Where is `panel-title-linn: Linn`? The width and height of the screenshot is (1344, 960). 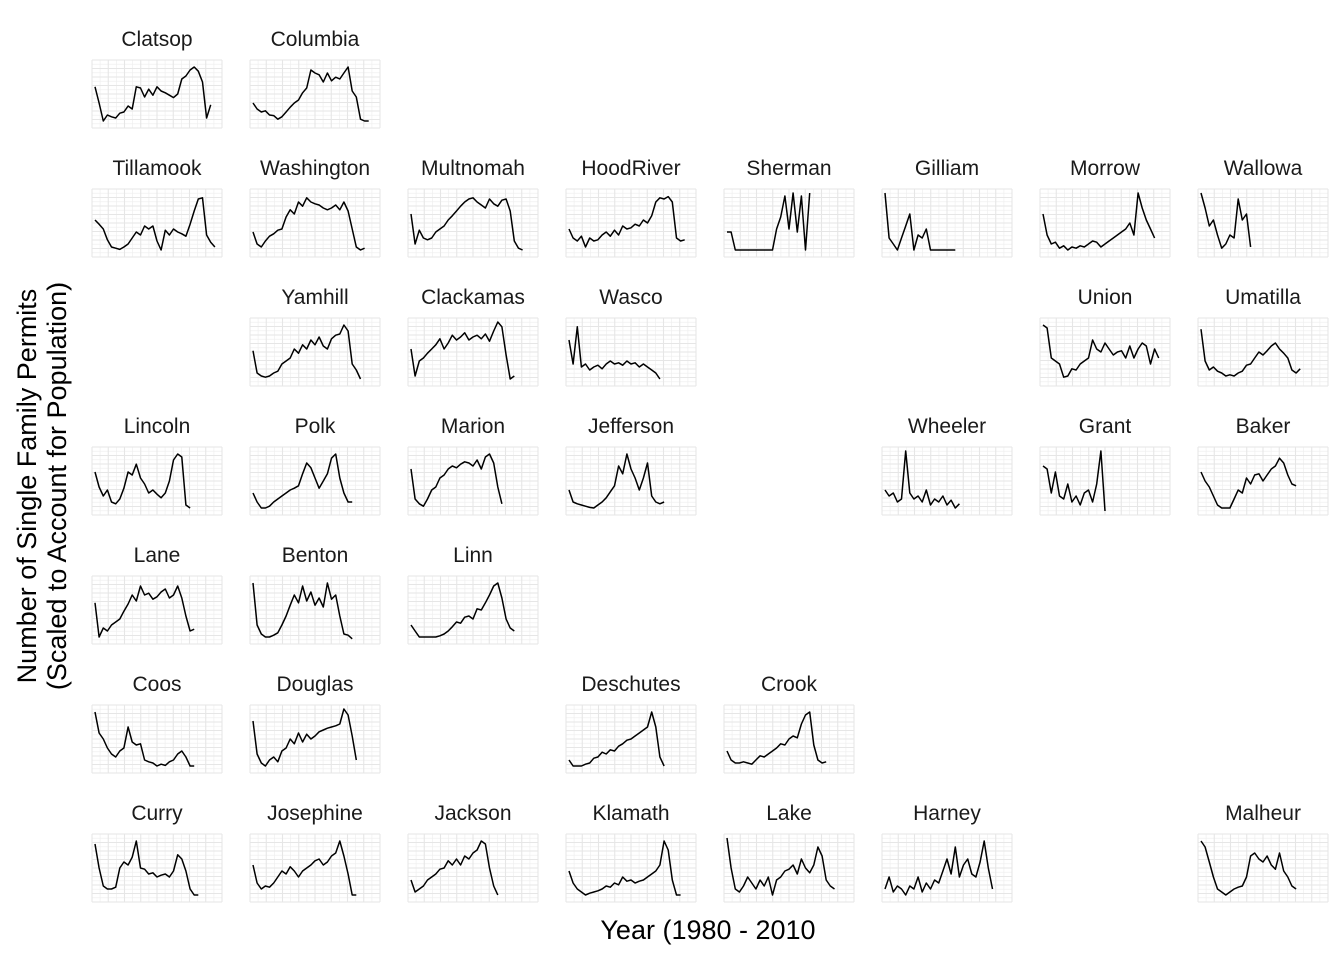 panel-title-linn: Linn is located at coordinates (473, 555).